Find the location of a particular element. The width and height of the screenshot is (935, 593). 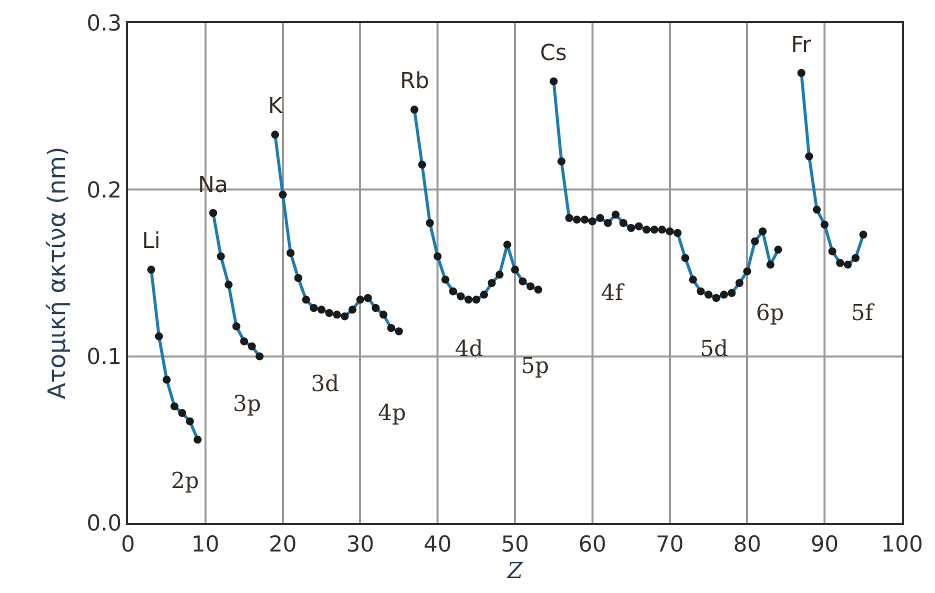

x-tick-label: 10 is located at coordinates (205, 545).